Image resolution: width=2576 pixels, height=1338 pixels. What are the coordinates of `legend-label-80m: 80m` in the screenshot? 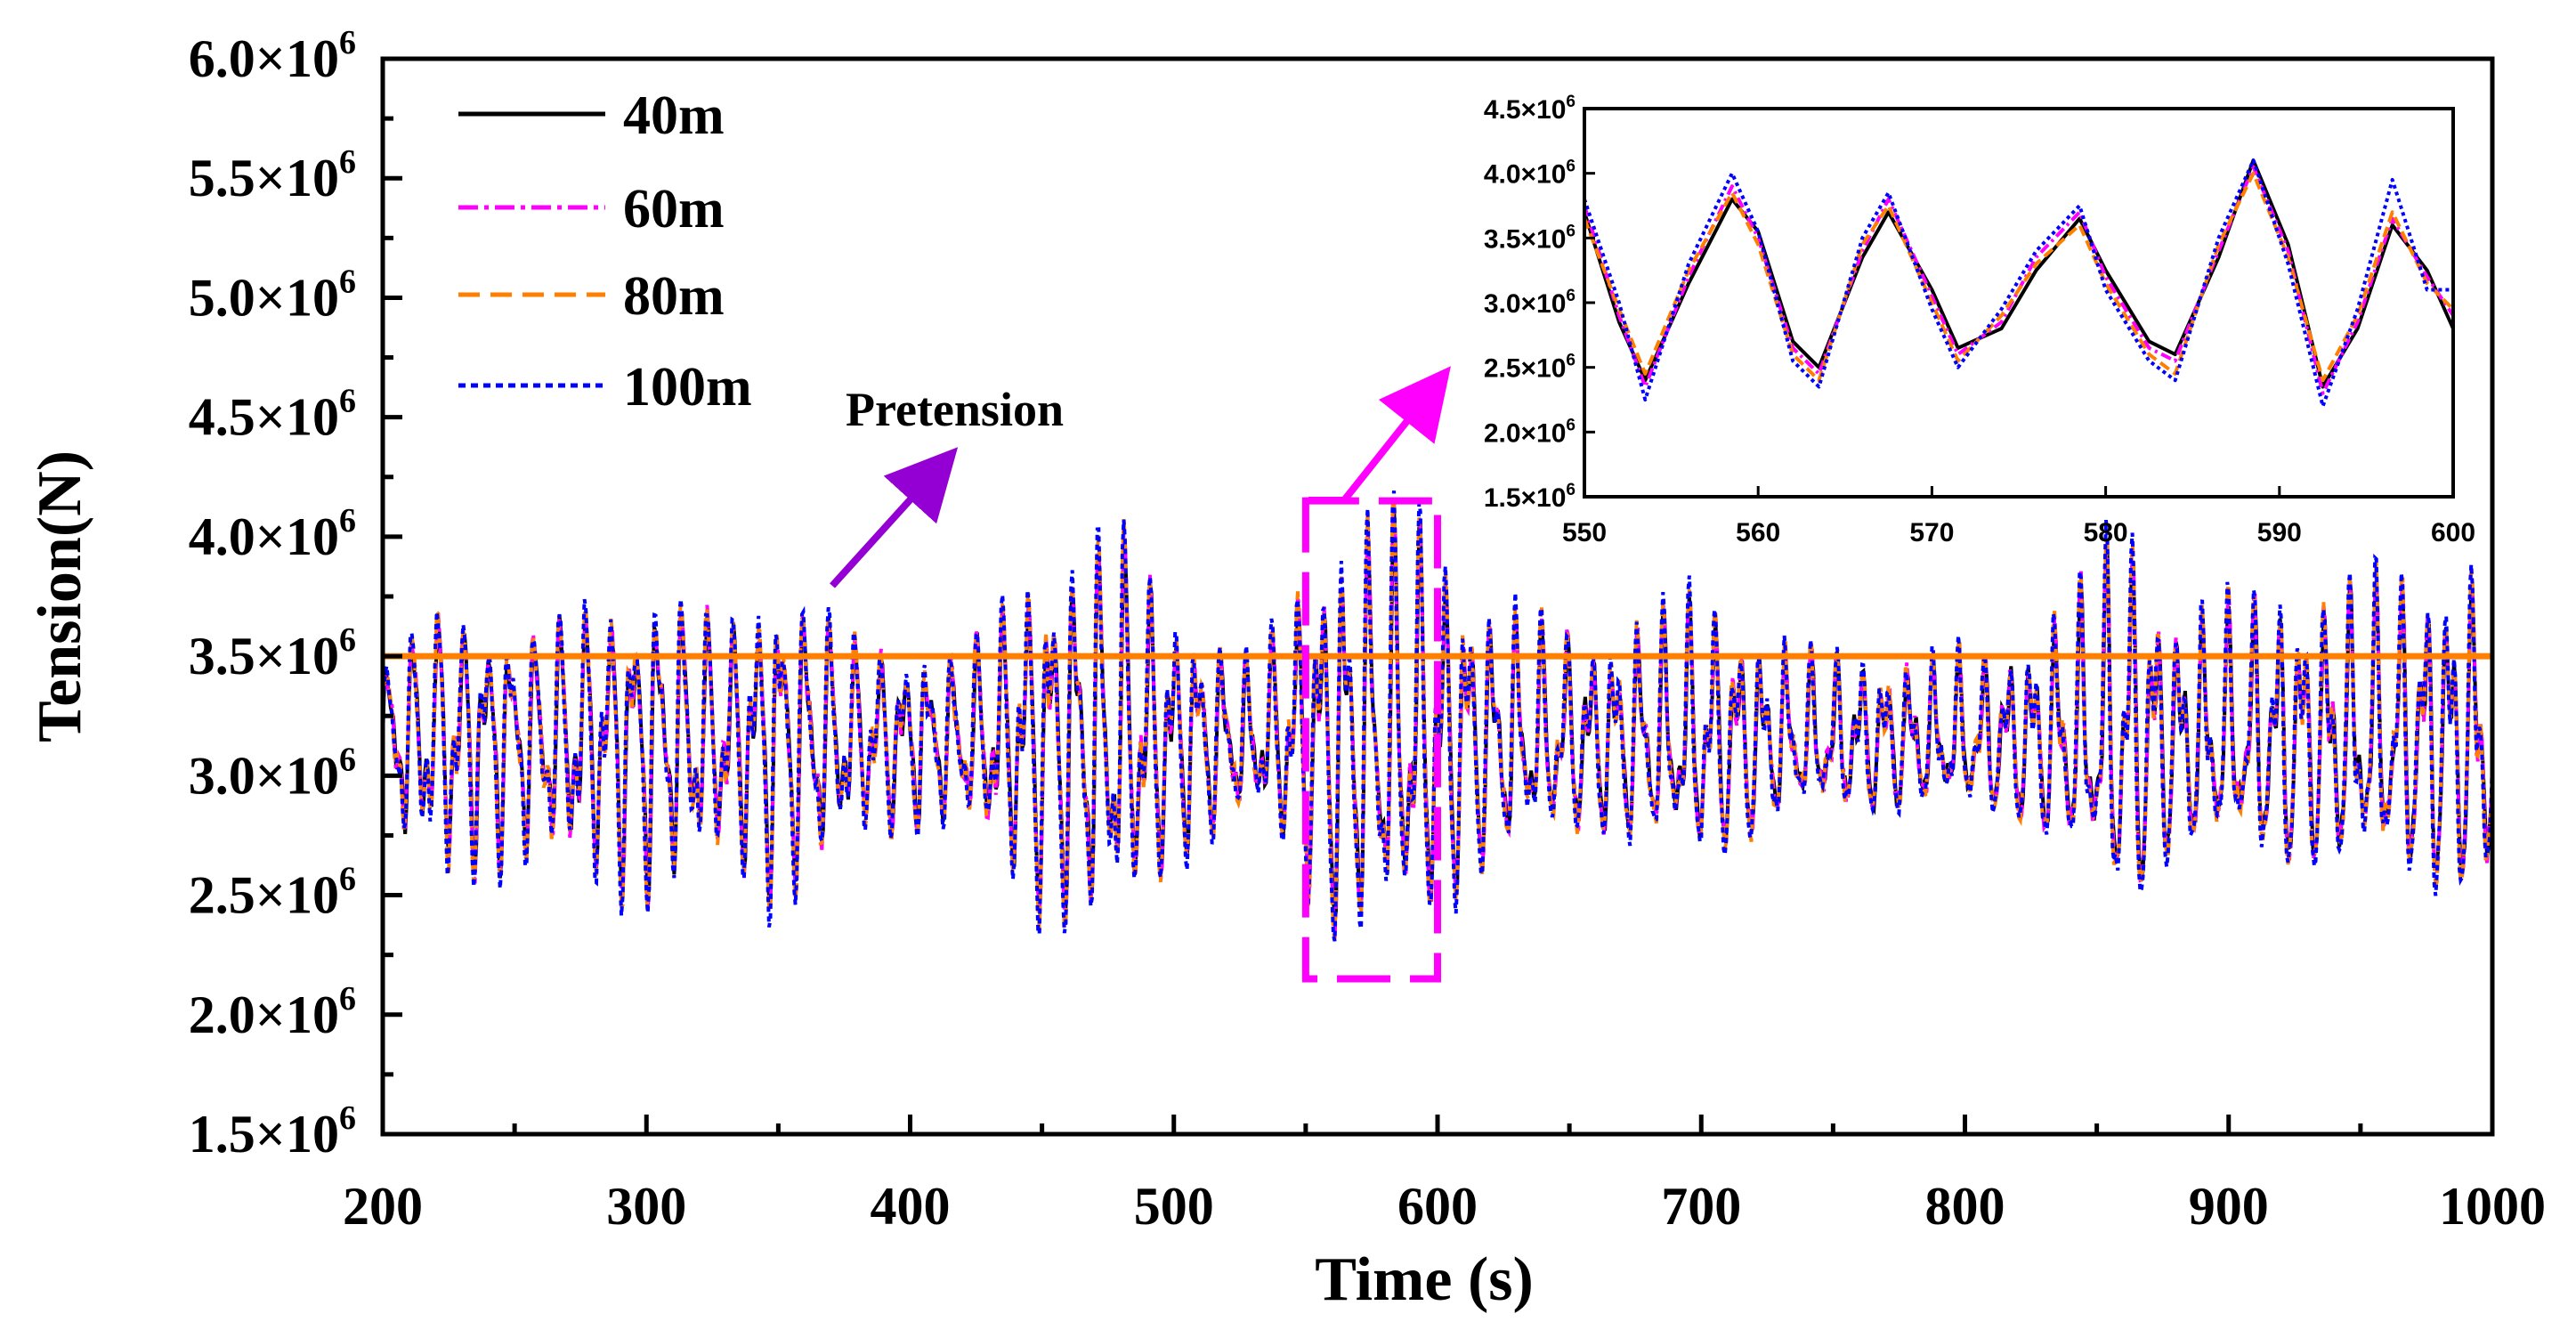 It's located at (674, 296).